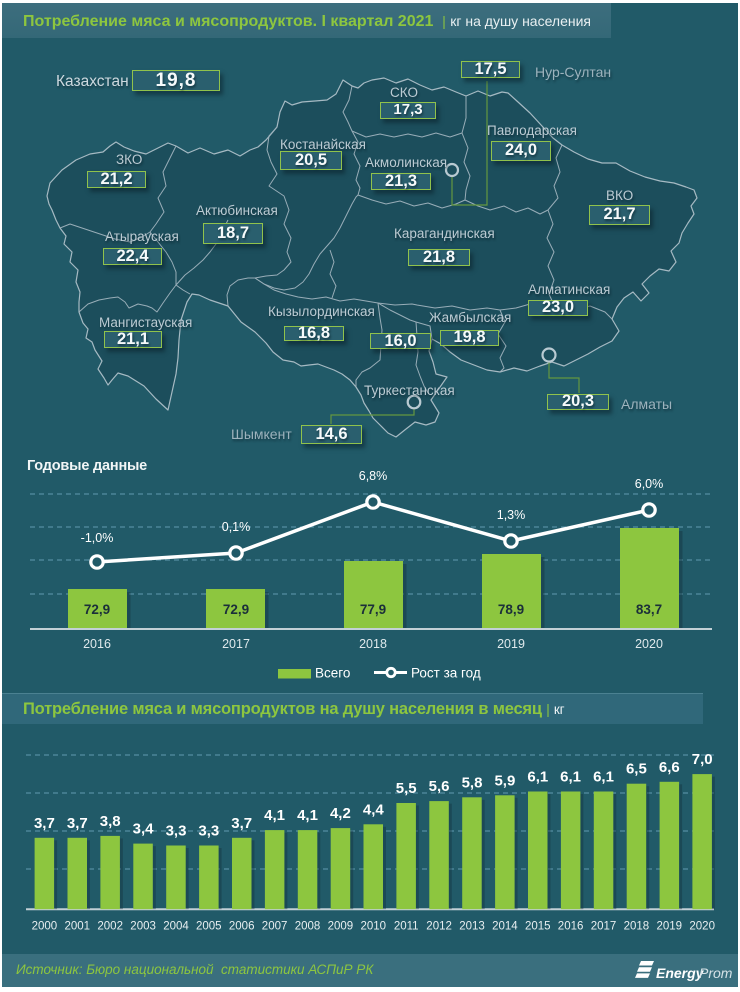 This screenshot has height=992, width=740. I want to click on svg-text: 77,9, so click(373, 609).